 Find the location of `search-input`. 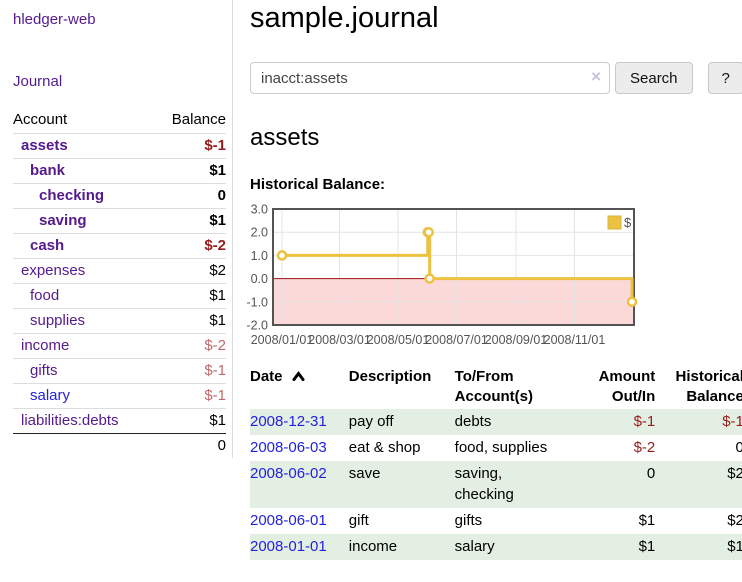

search-input is located at coordinates (430, 78).